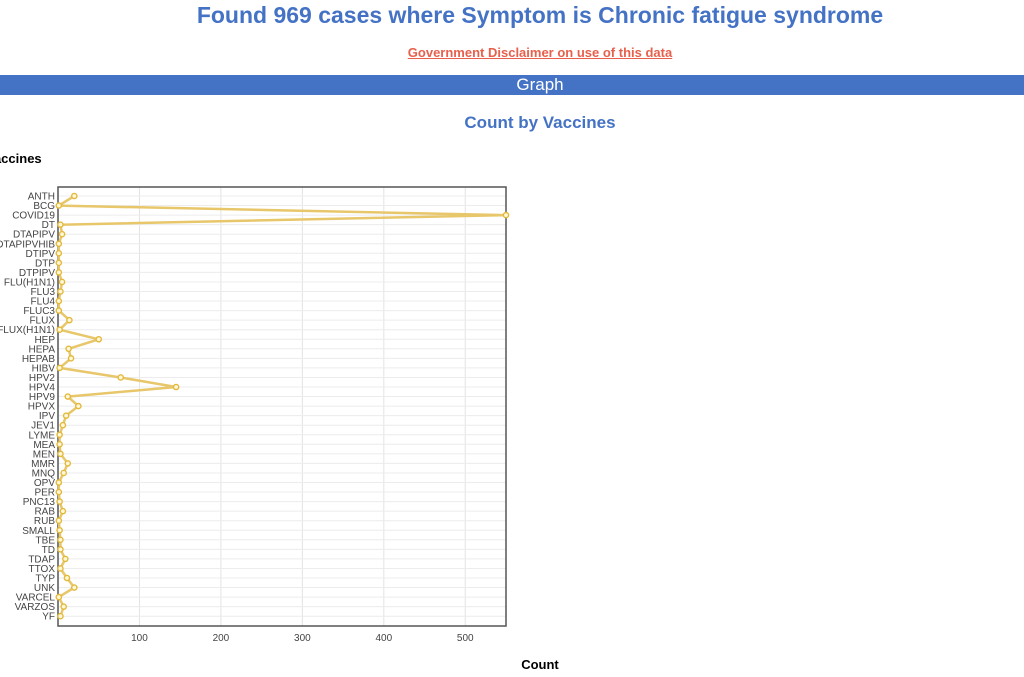  What do you see at coordinates (37, 273) in the screenshot?
I see `y-tick-label: DTPIPV` at bounding box center [37, 273].